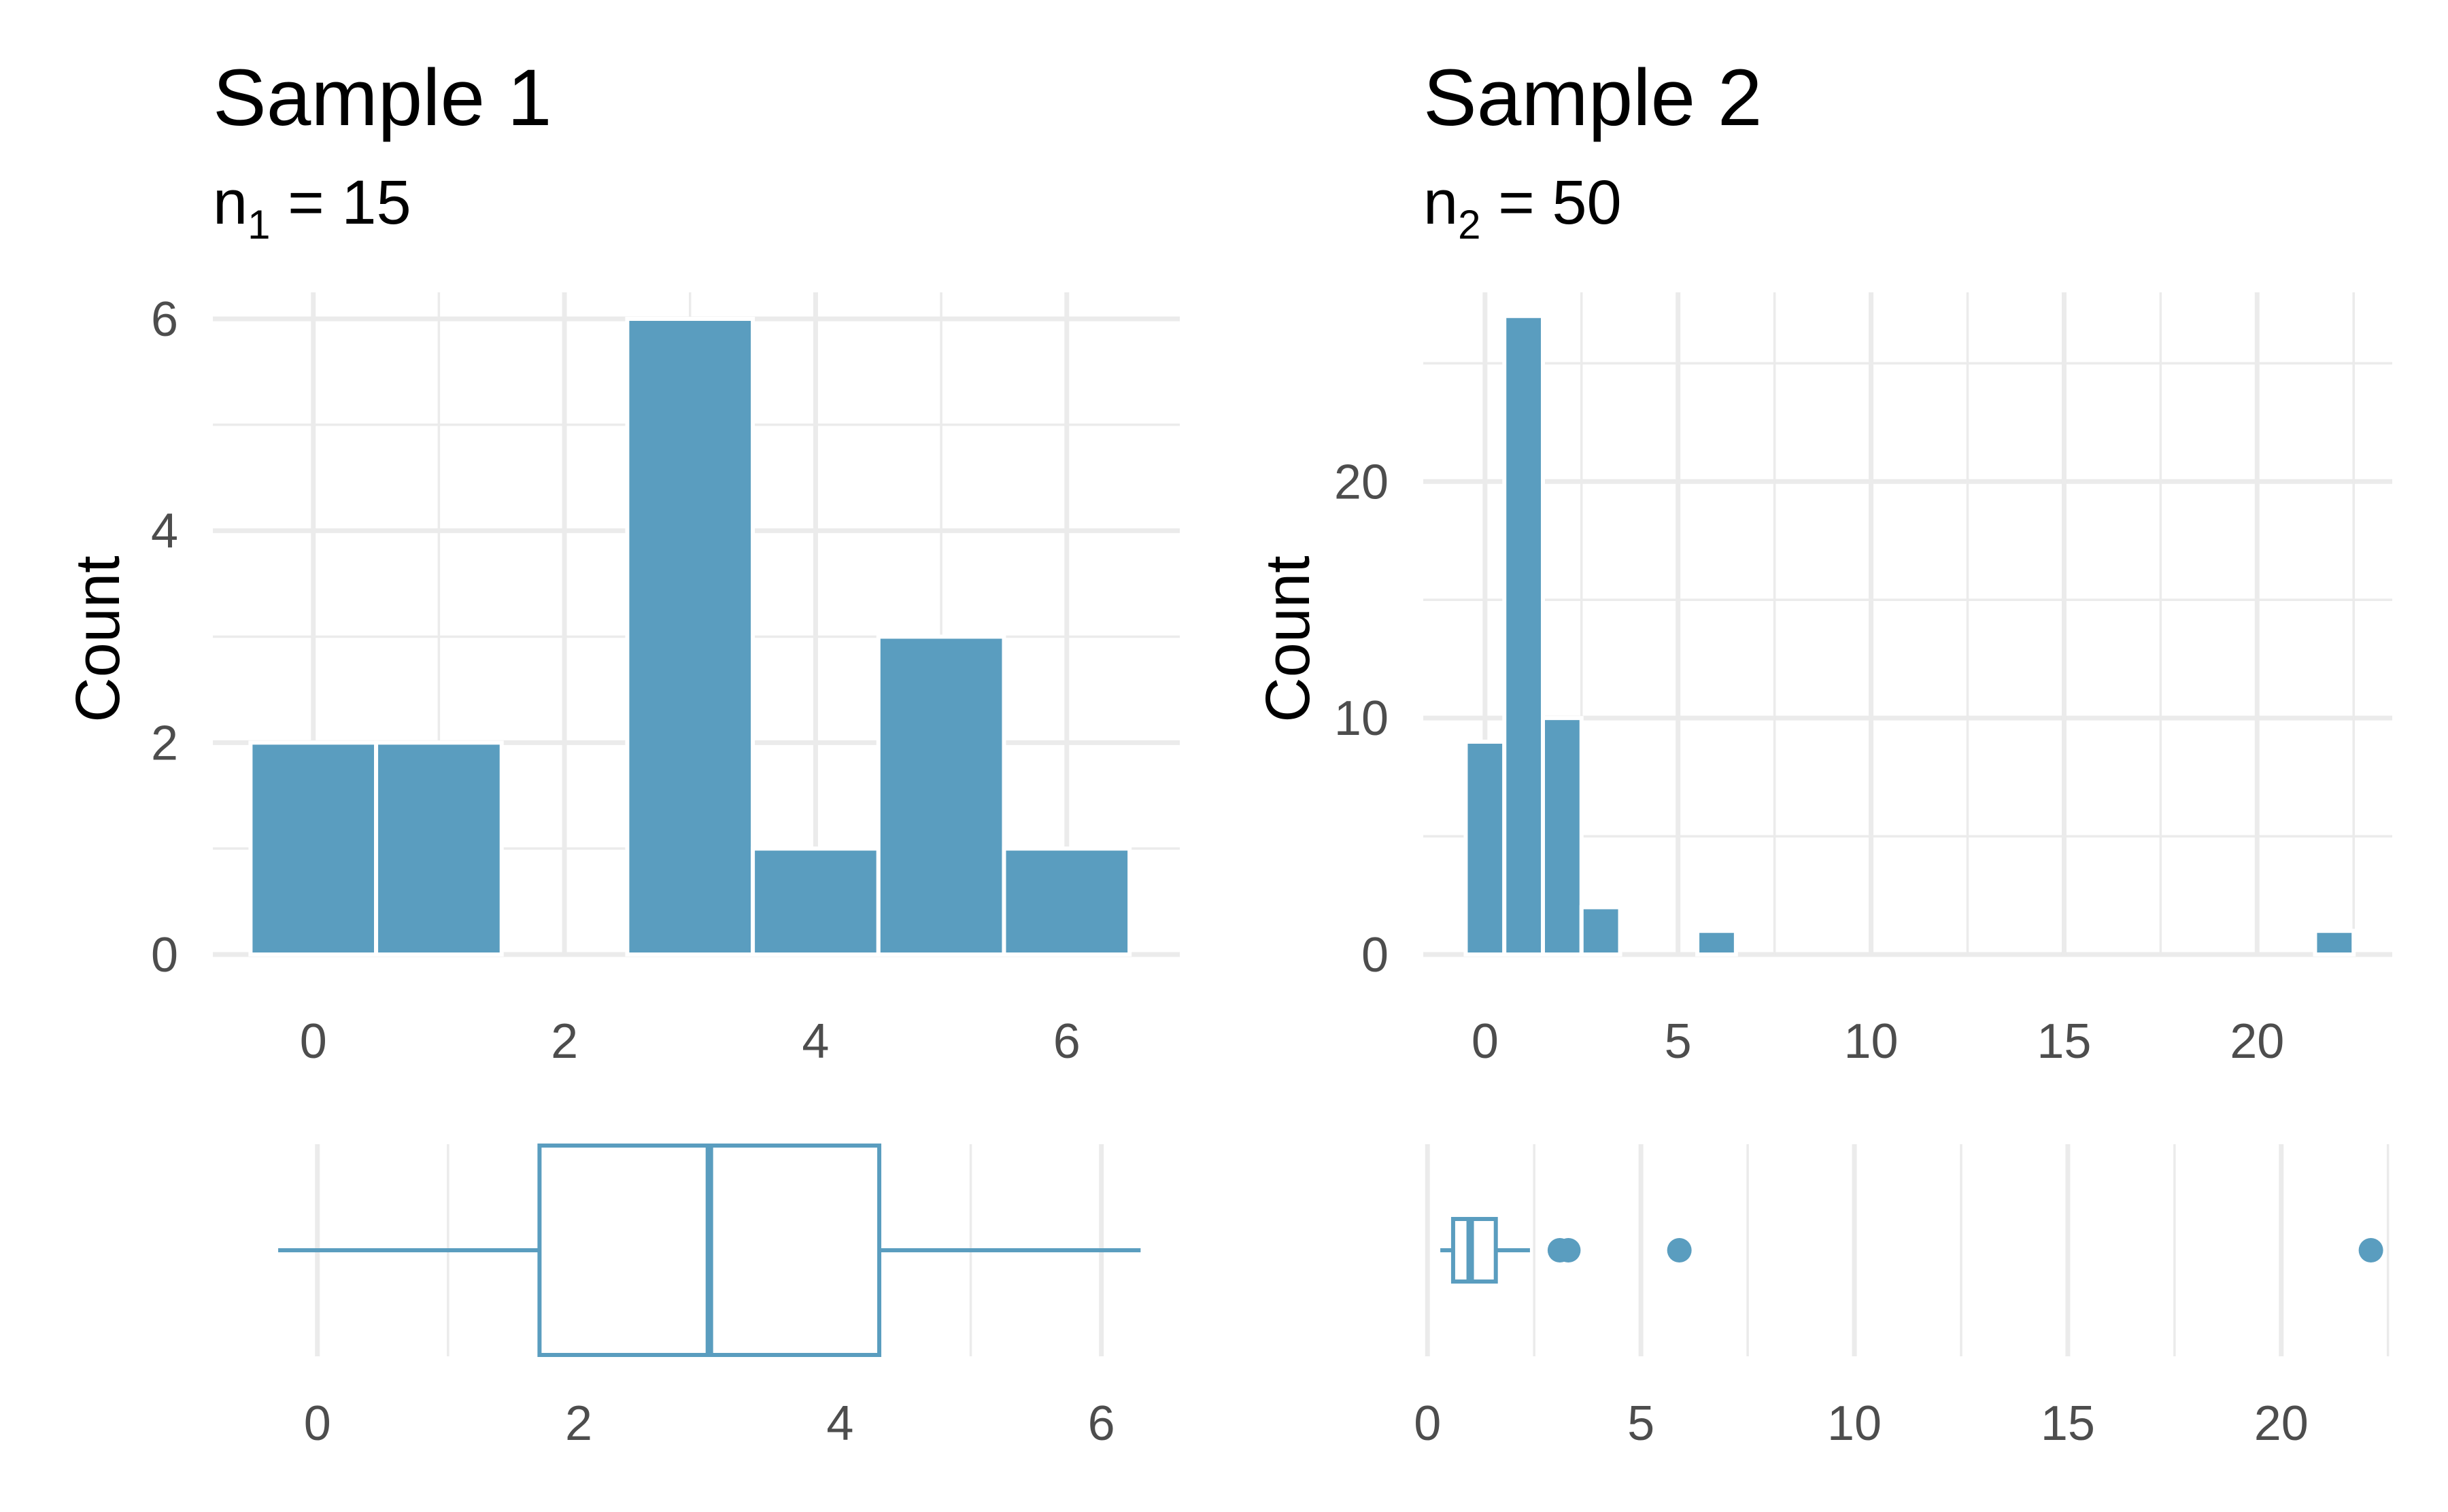 The width and height of the screenshot is (2448, 1512). Describe the element at coordinates (1362, 482) in the screenshot. I see `sample-2-y-tick-label: 20` at that location.